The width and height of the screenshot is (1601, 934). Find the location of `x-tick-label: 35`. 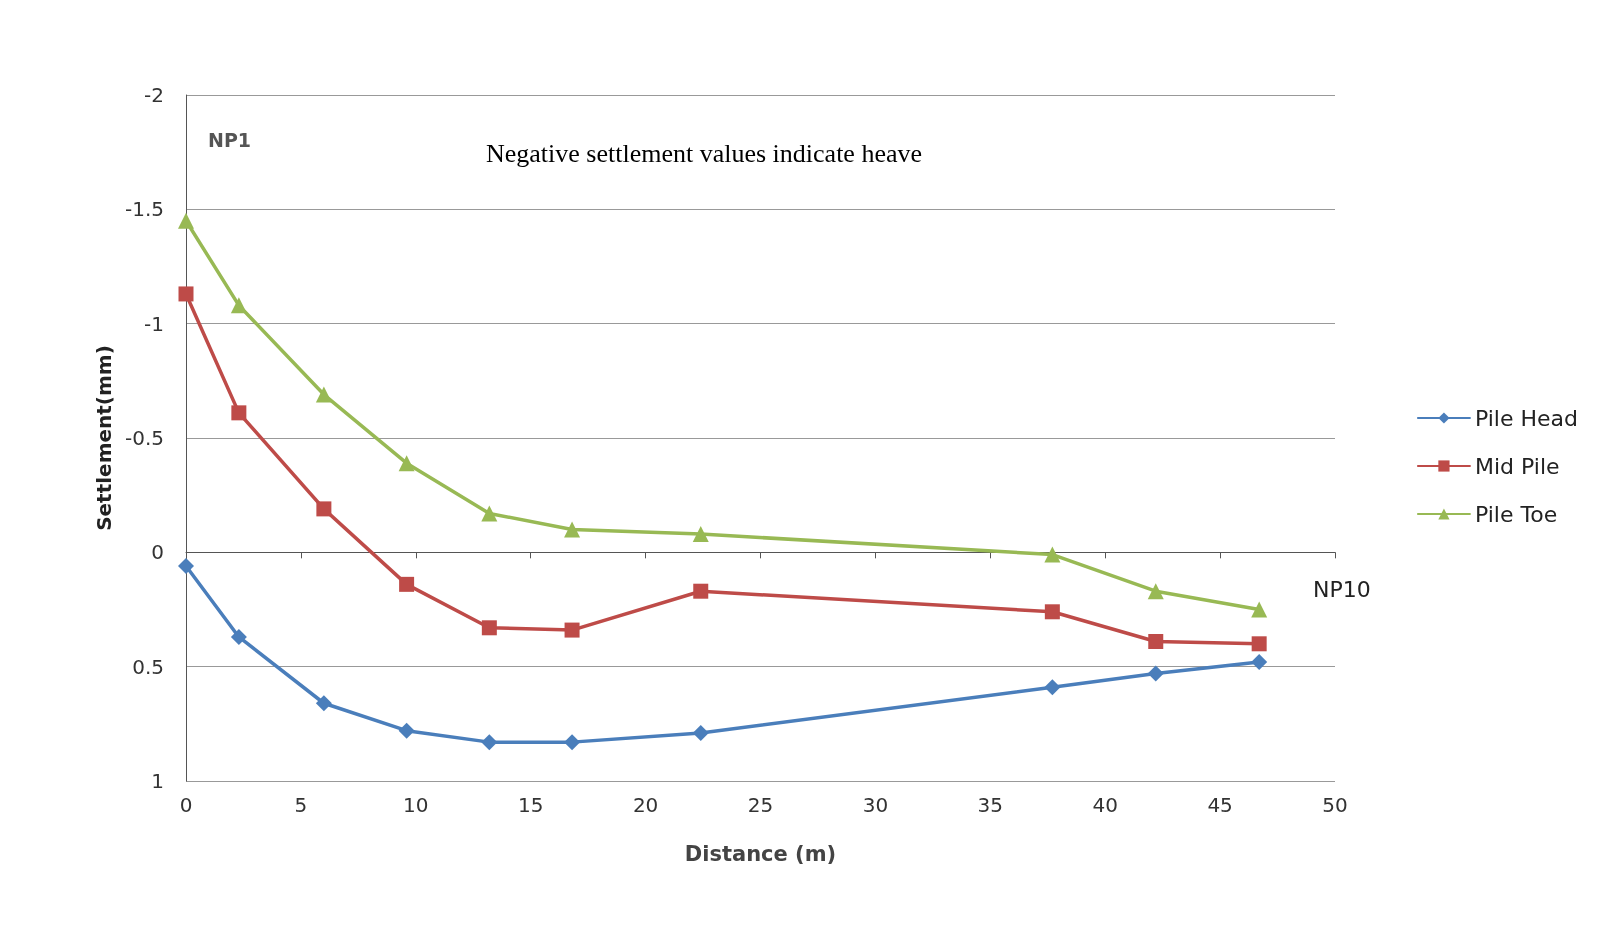

x-tick-label: 35 is located at coordinates (990, 805).